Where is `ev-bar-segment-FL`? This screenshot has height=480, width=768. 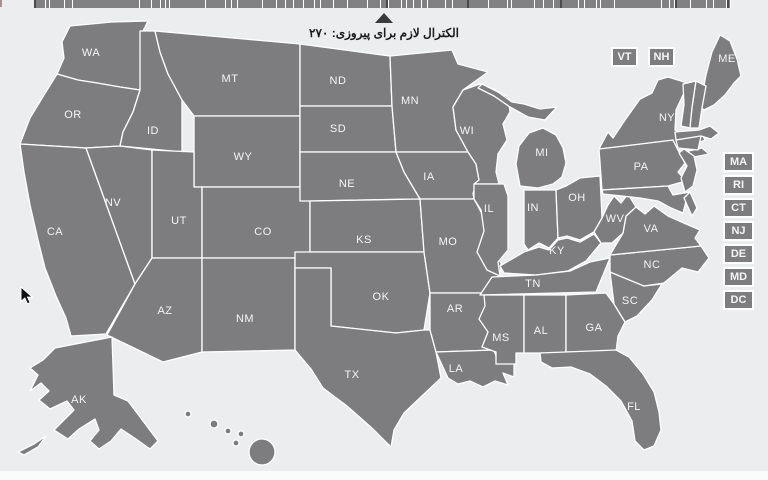
ev-bar-segment-FL is located at coordinates (188, 4).